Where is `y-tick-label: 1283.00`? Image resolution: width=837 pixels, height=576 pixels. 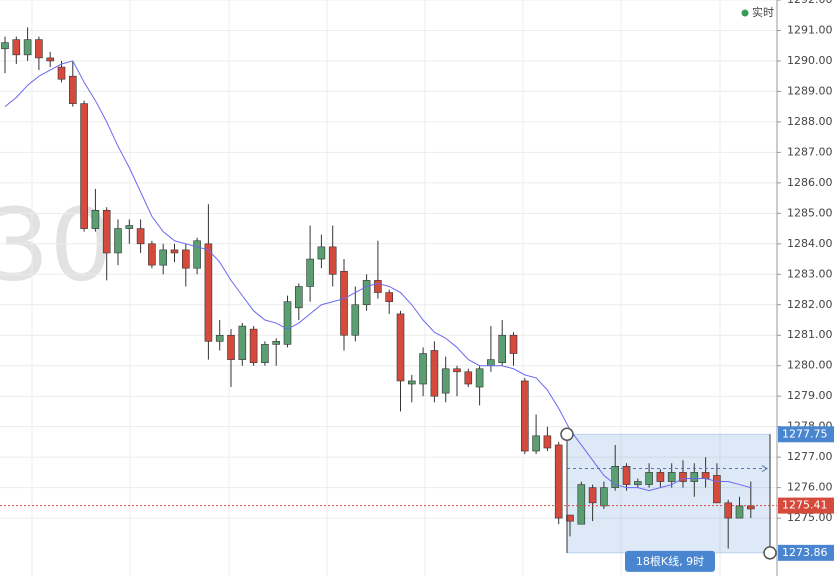
y-tick-label: 1283.00 is located at coordinates (810, 273).